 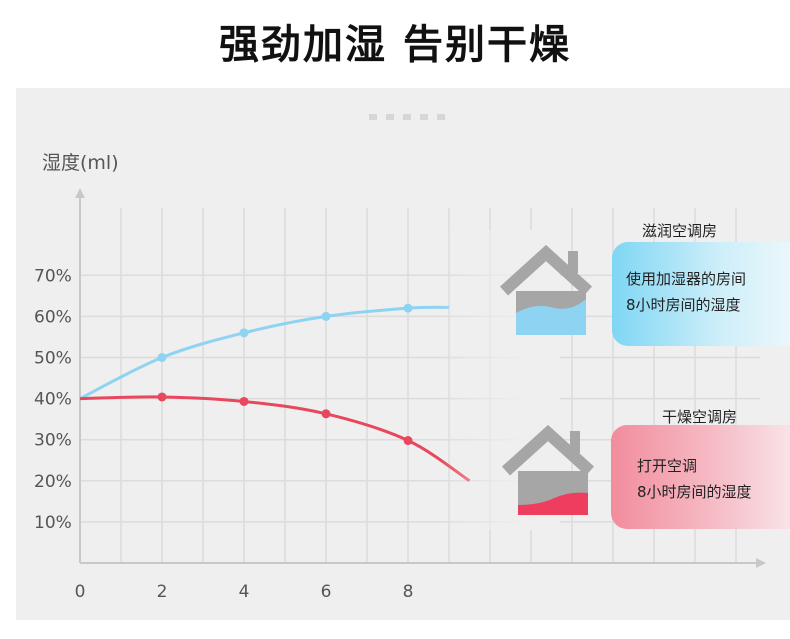 I want to click on y-tick-label: 20%, so click(x=53, y=482).